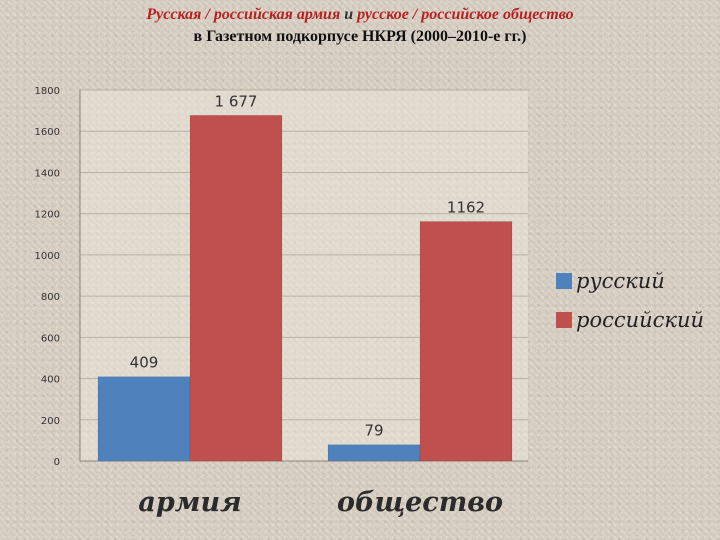 The height and width of the screenshot is (540, 720). Describe the element at coordinates (564, 281) in the screenshot. I see `legend-swatch-russkiy` at that location.